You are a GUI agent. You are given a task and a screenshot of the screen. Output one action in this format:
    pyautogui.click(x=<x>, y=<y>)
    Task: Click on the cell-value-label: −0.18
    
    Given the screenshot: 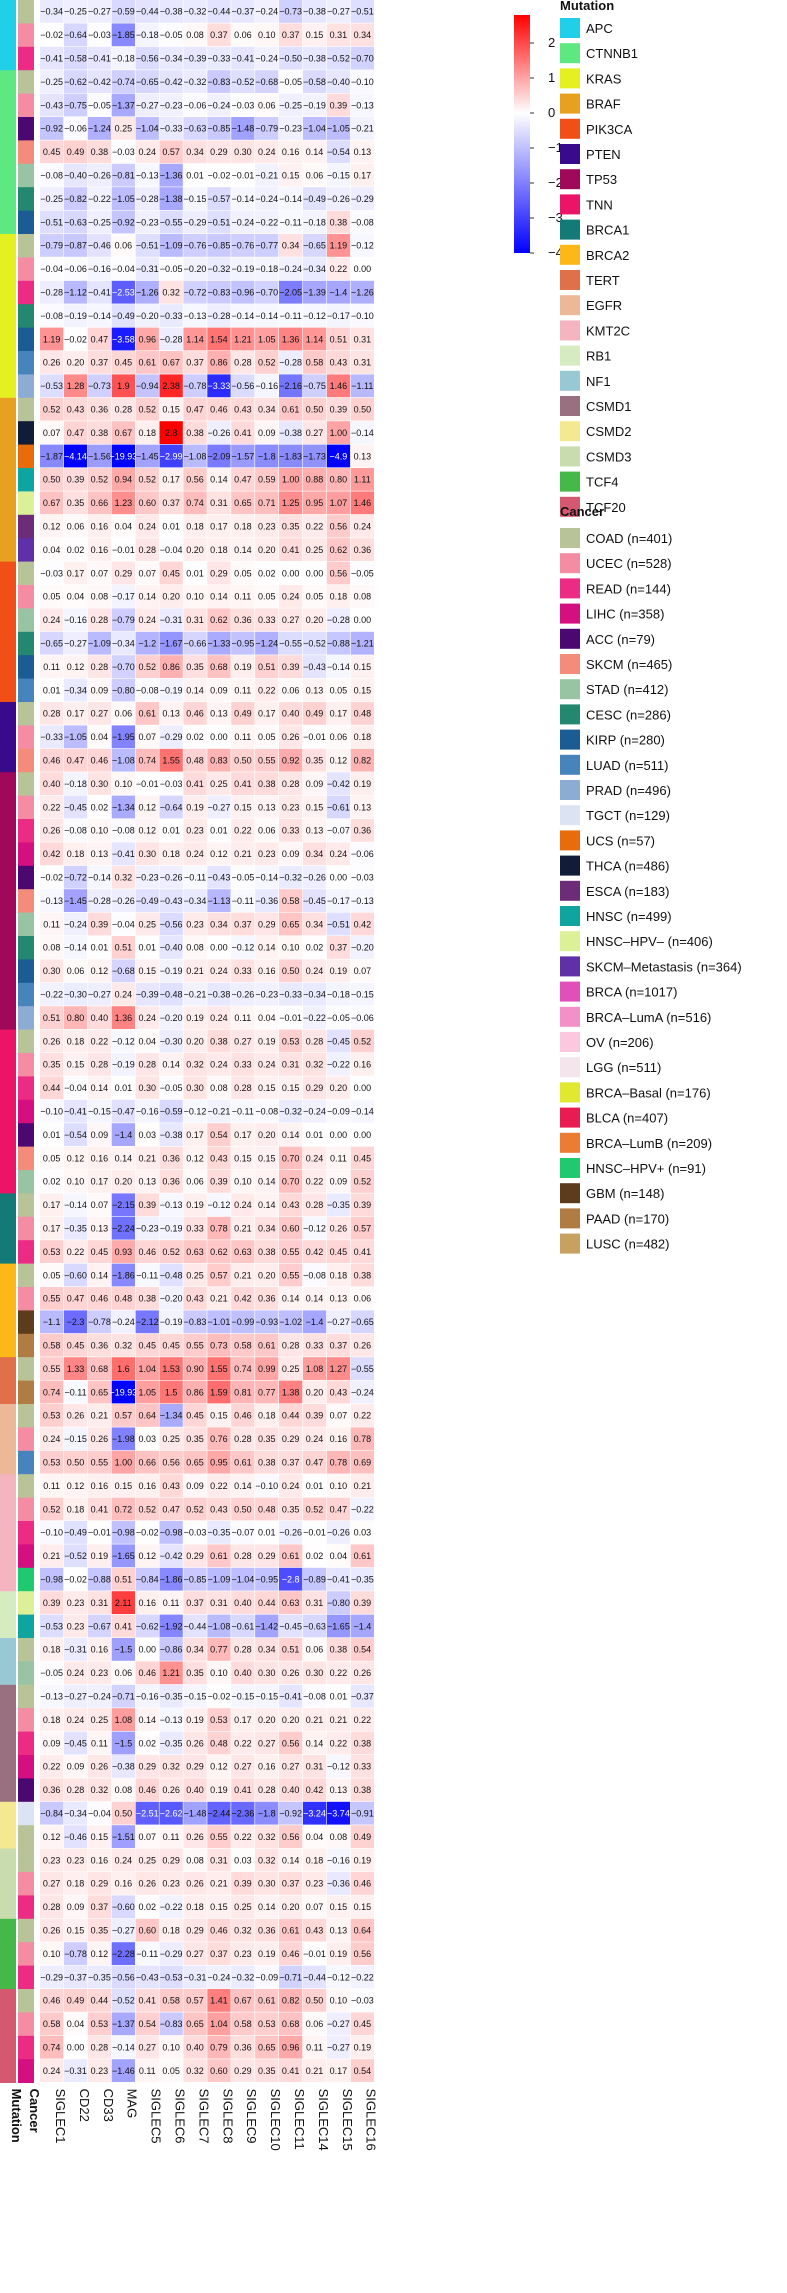 What is the action you would take?
    pyautogui.click(x=266, y=269)
    